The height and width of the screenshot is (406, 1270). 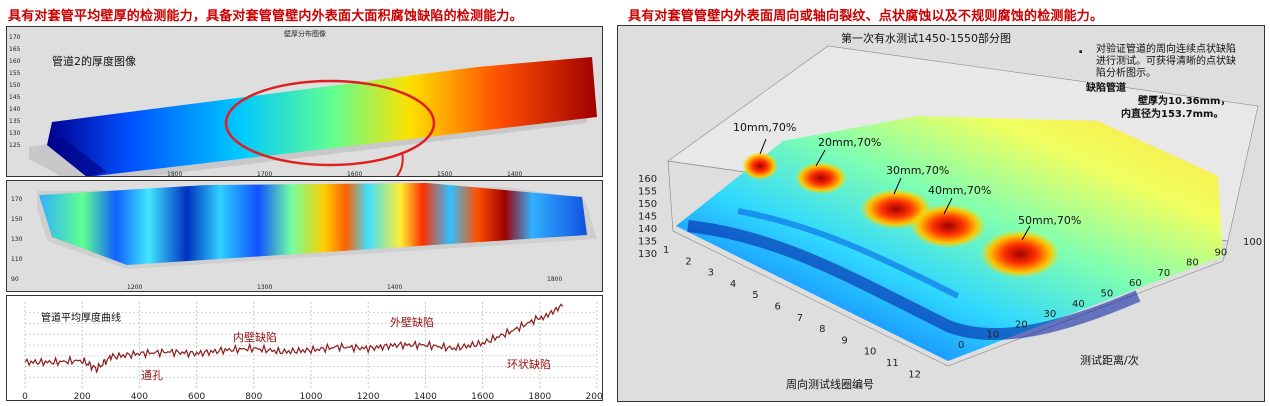 I want to click on peak-label-5: 50mm,70%, so click(x=1049, y=220).